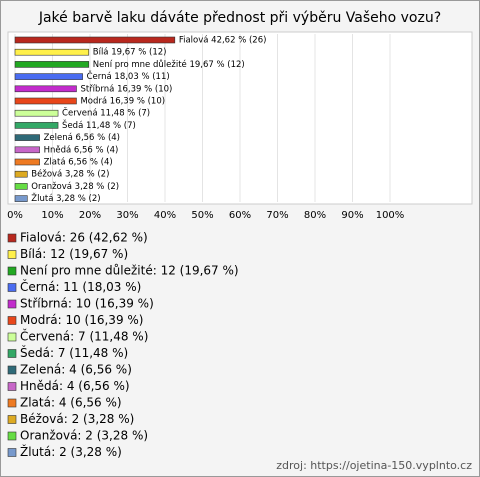  What do you see at coordinates (84, 238) in the screenshot?
I see `legend-label: Fialová: 26 (42,62 %)` at bounding box center [84, 238].